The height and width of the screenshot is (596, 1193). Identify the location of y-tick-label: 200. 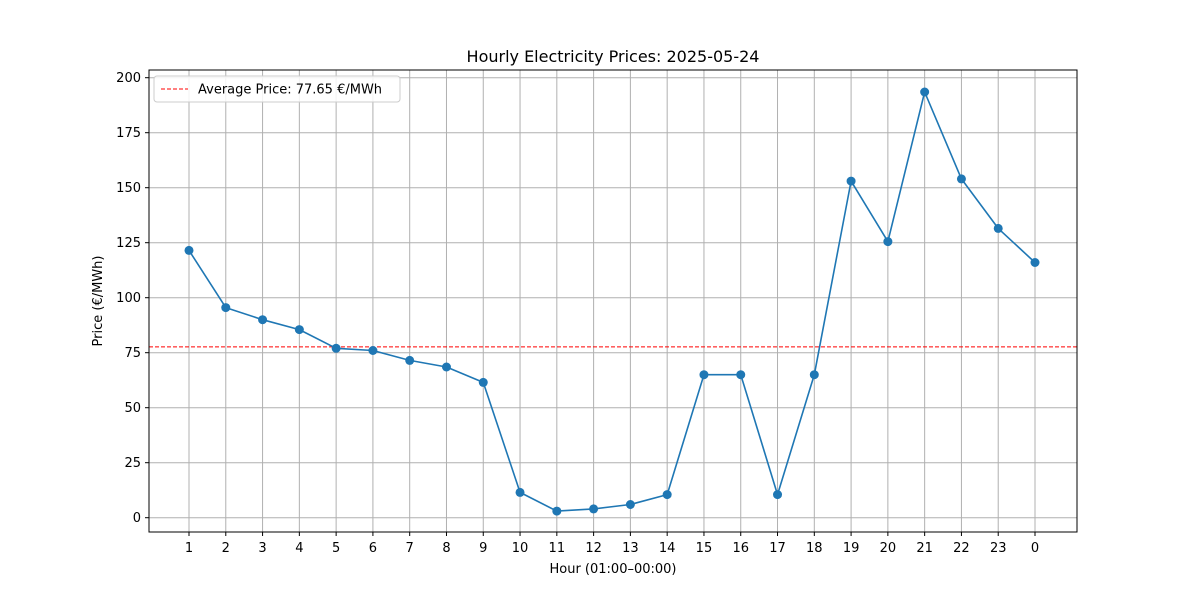
(128, 78).